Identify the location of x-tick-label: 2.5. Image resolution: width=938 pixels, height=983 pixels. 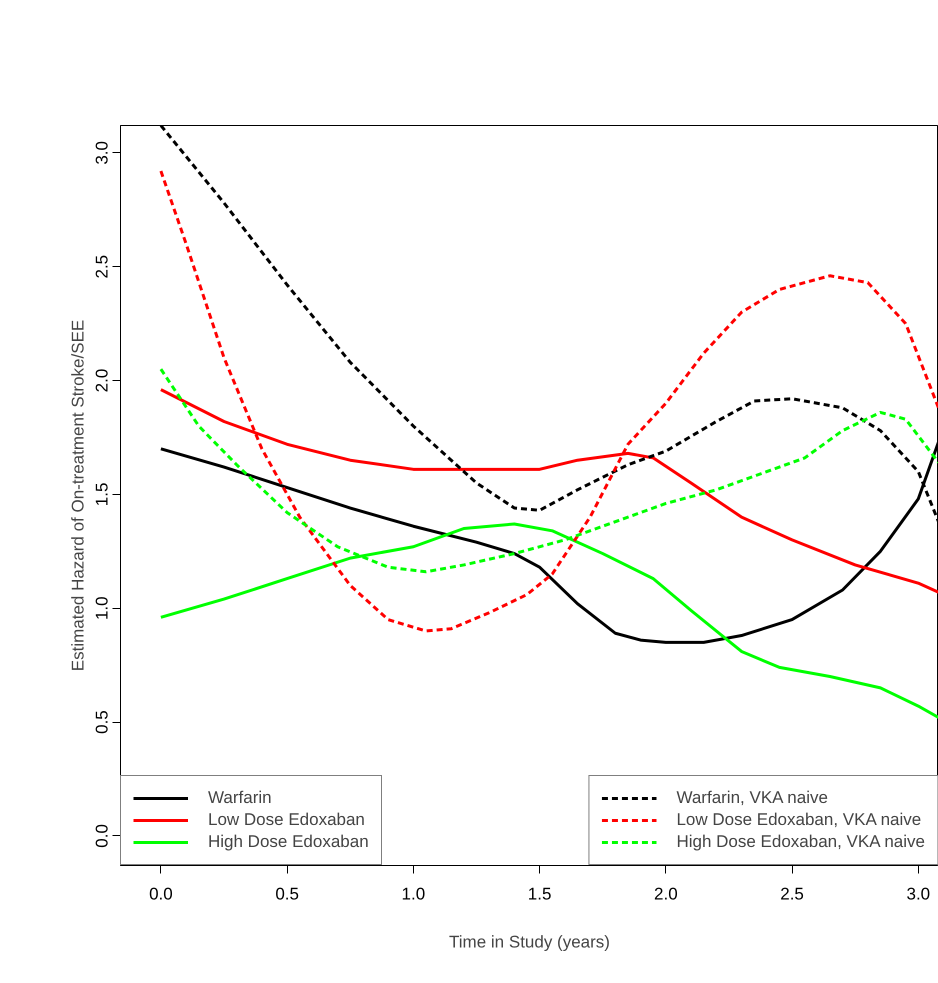
(792, 894).